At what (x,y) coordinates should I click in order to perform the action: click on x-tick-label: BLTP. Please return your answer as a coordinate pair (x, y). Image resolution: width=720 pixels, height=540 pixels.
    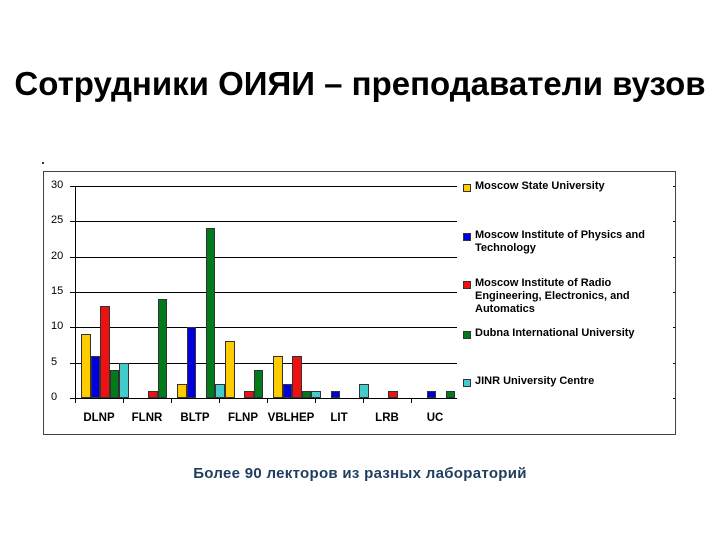
    Looking at the image, I should click on (195, 418).